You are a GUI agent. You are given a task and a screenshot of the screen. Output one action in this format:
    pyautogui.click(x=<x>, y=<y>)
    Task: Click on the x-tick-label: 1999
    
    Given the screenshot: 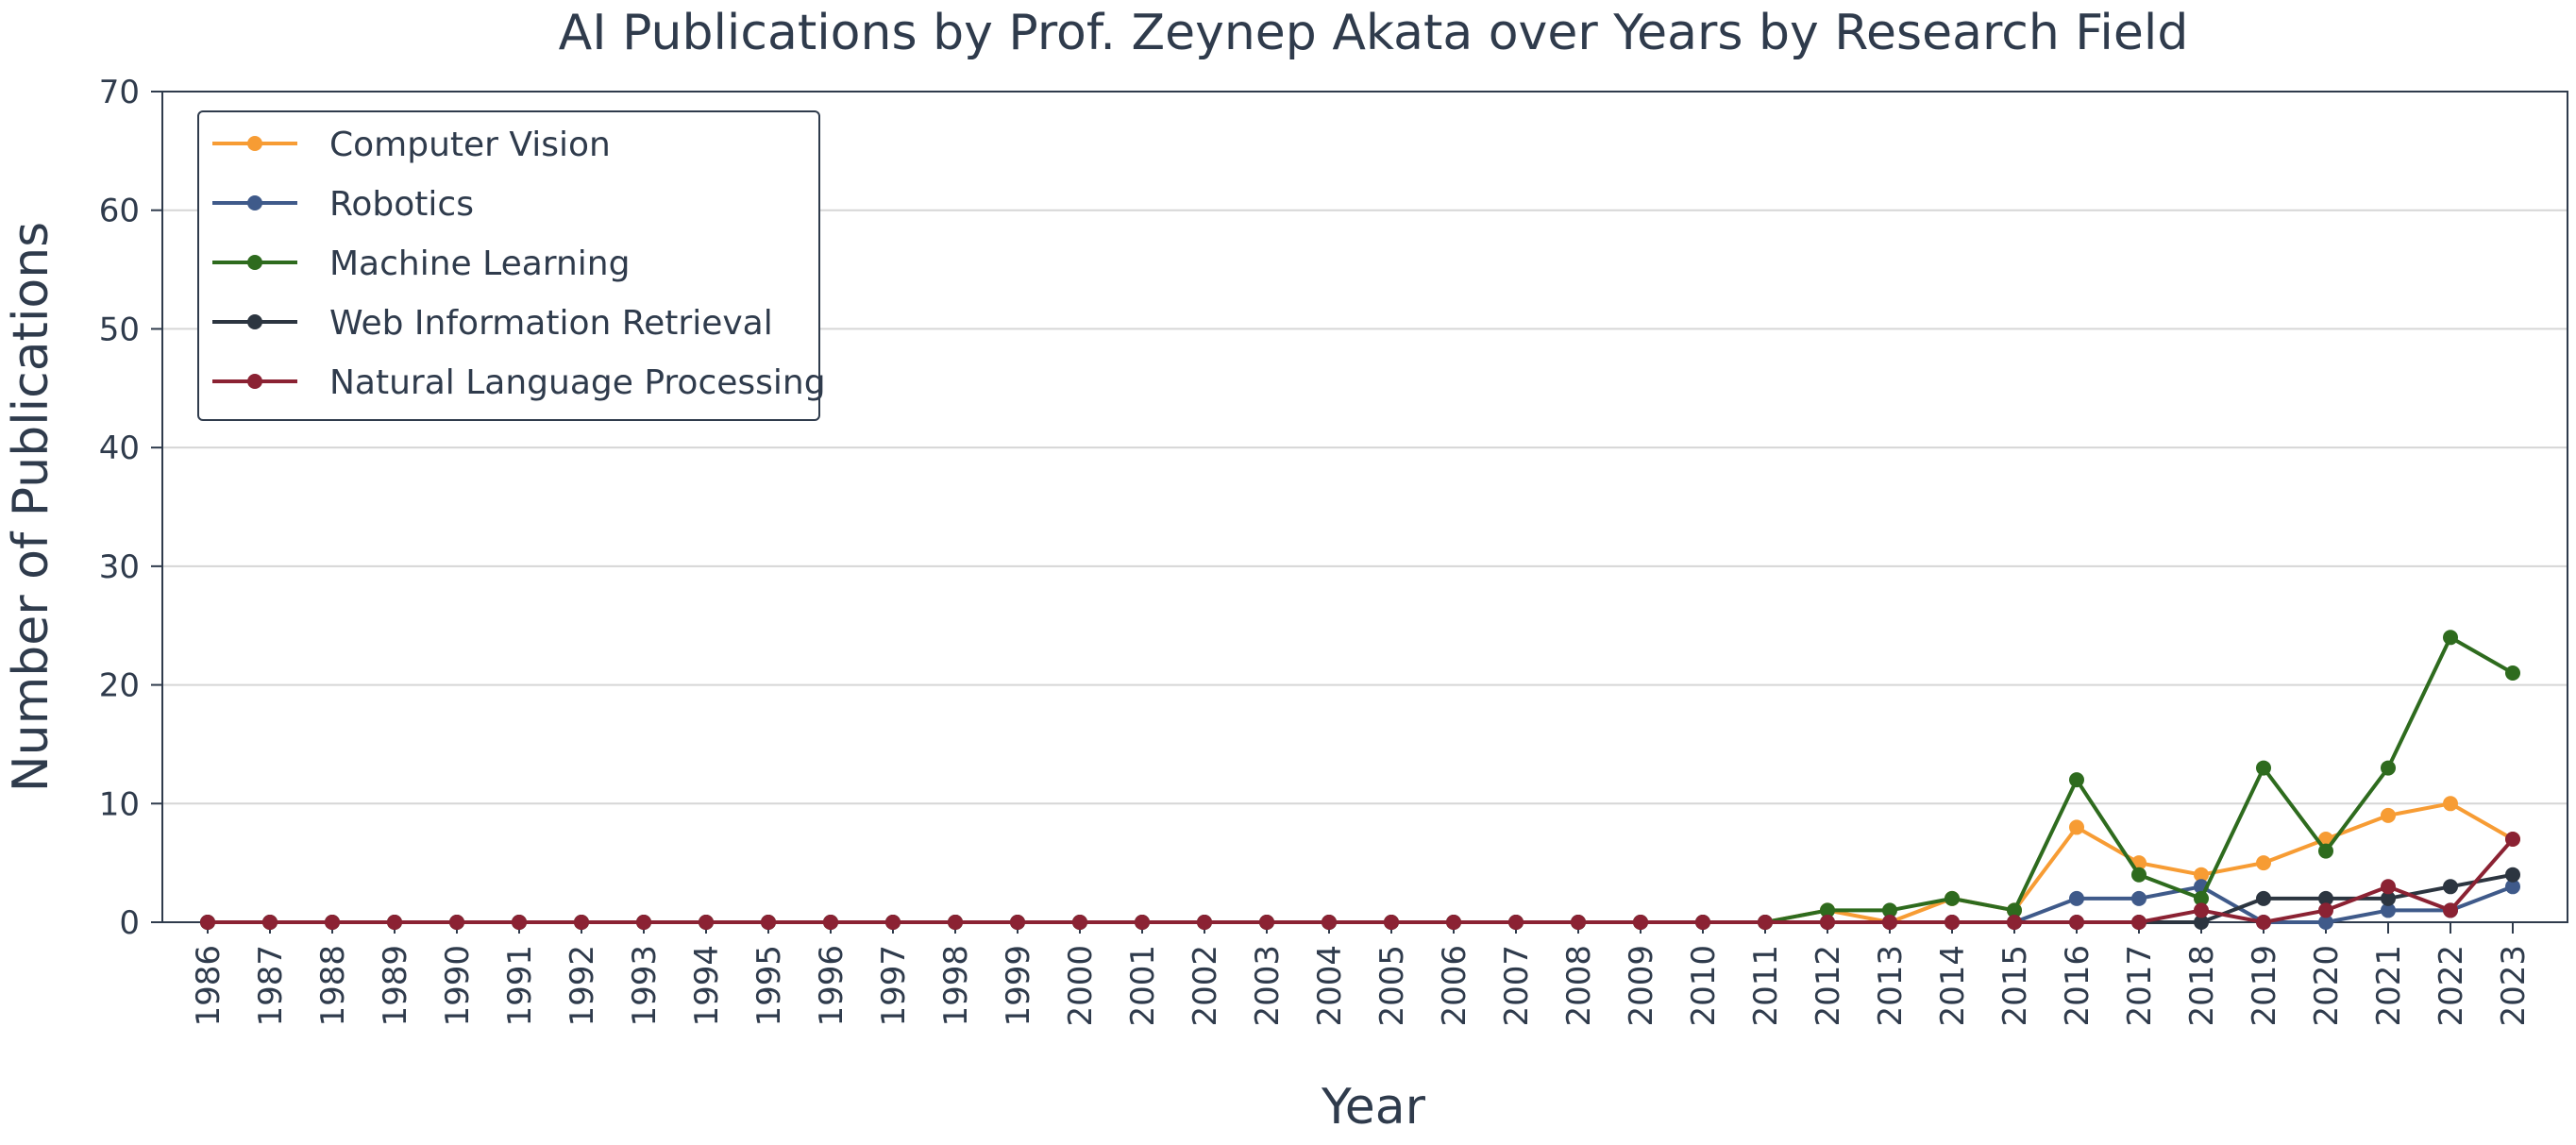 What is the action you would take?
    pyautogui.click(x=1019, y=986)
    